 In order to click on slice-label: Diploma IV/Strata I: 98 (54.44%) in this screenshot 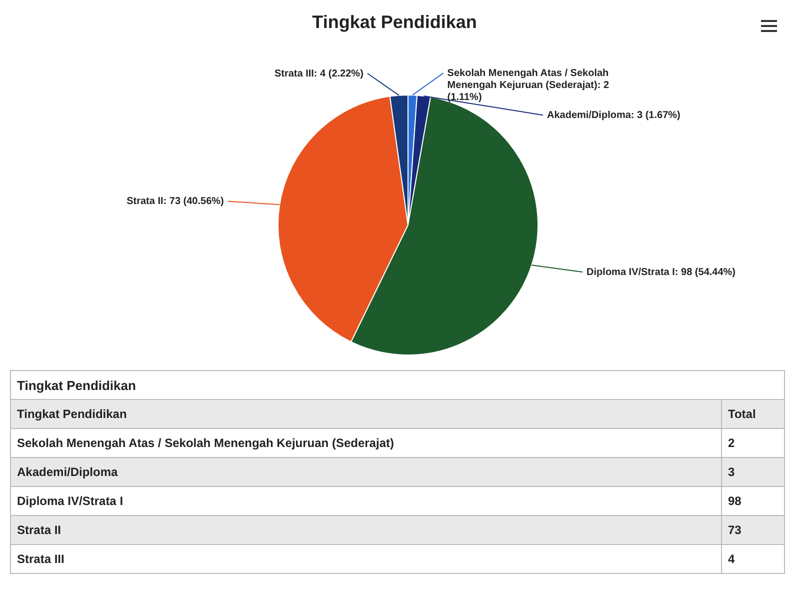, I will do `click(661, 272)`.